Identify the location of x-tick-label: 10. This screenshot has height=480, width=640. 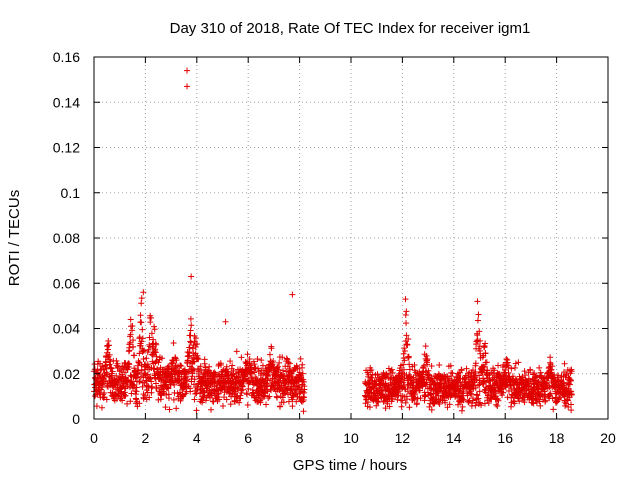
(351, 438).